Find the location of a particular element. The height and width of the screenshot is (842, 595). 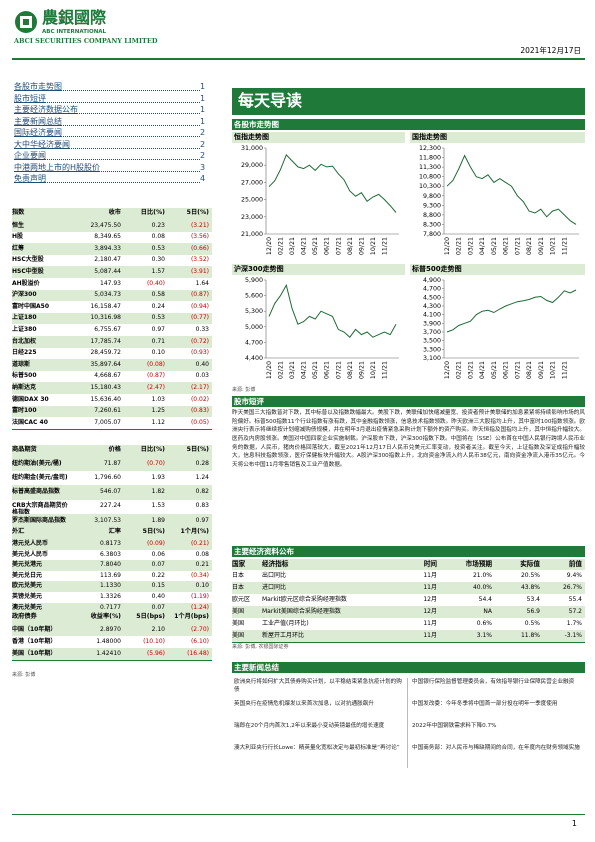

table-cell: (2.17) is located at coordinates (199, 387).